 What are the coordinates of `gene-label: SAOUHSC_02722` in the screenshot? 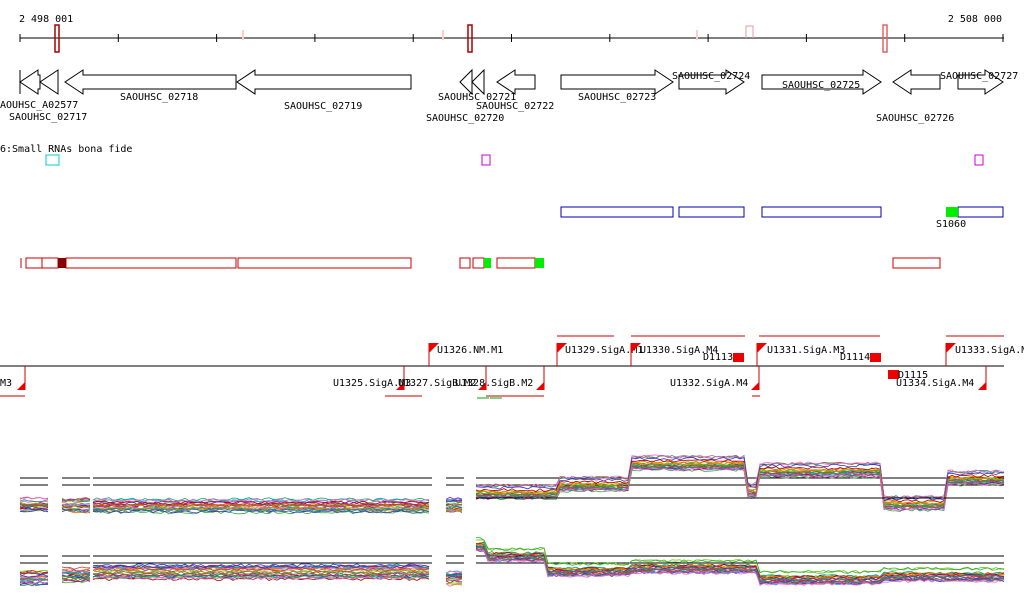 It's located at (515, 106).